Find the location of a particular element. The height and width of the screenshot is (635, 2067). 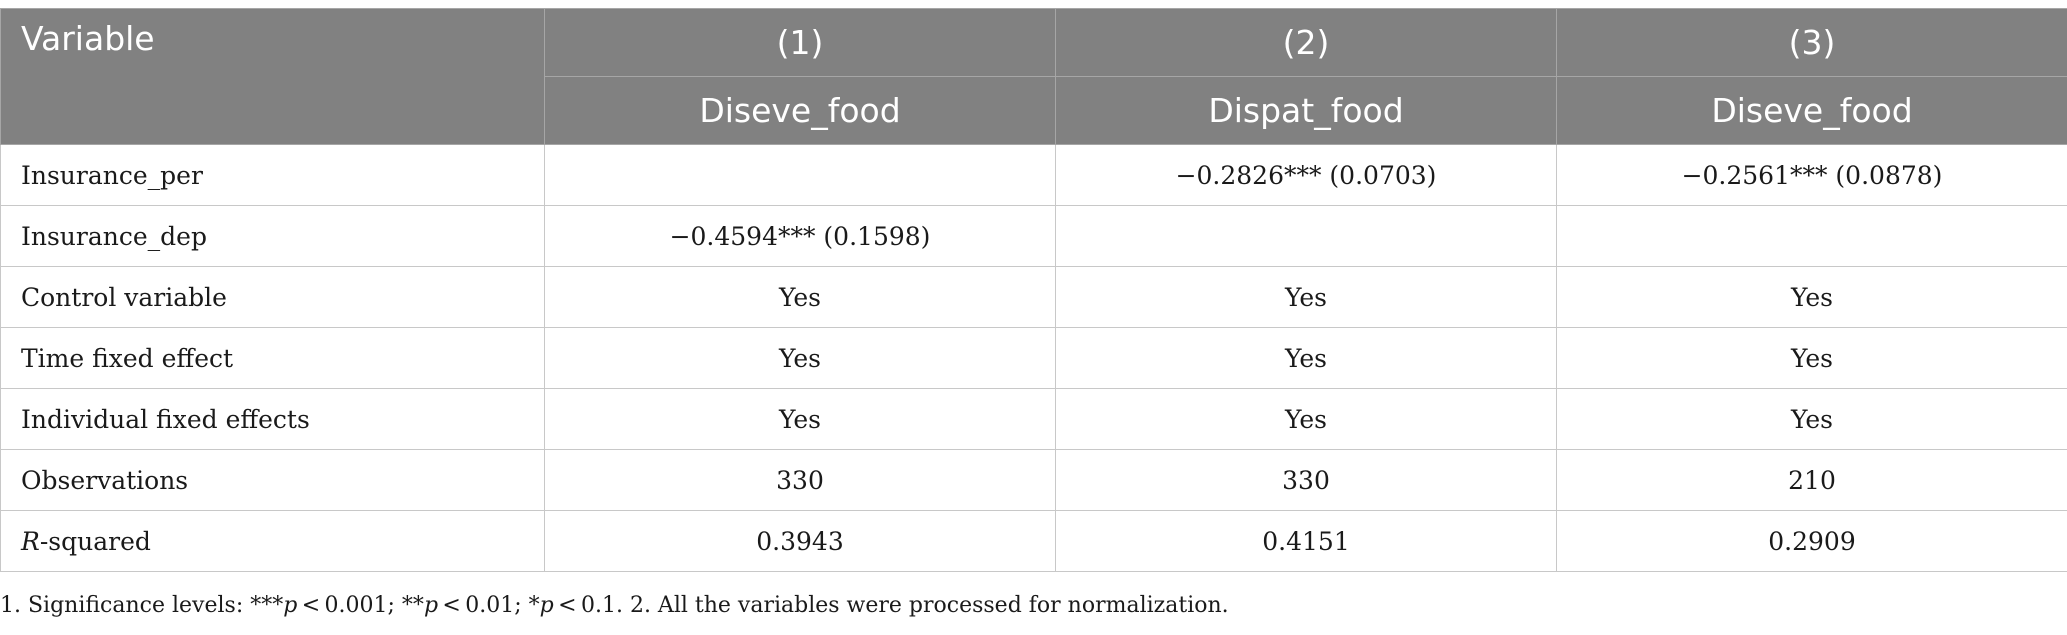

cell: 0.4151 is located at coordinates (1306, 541).